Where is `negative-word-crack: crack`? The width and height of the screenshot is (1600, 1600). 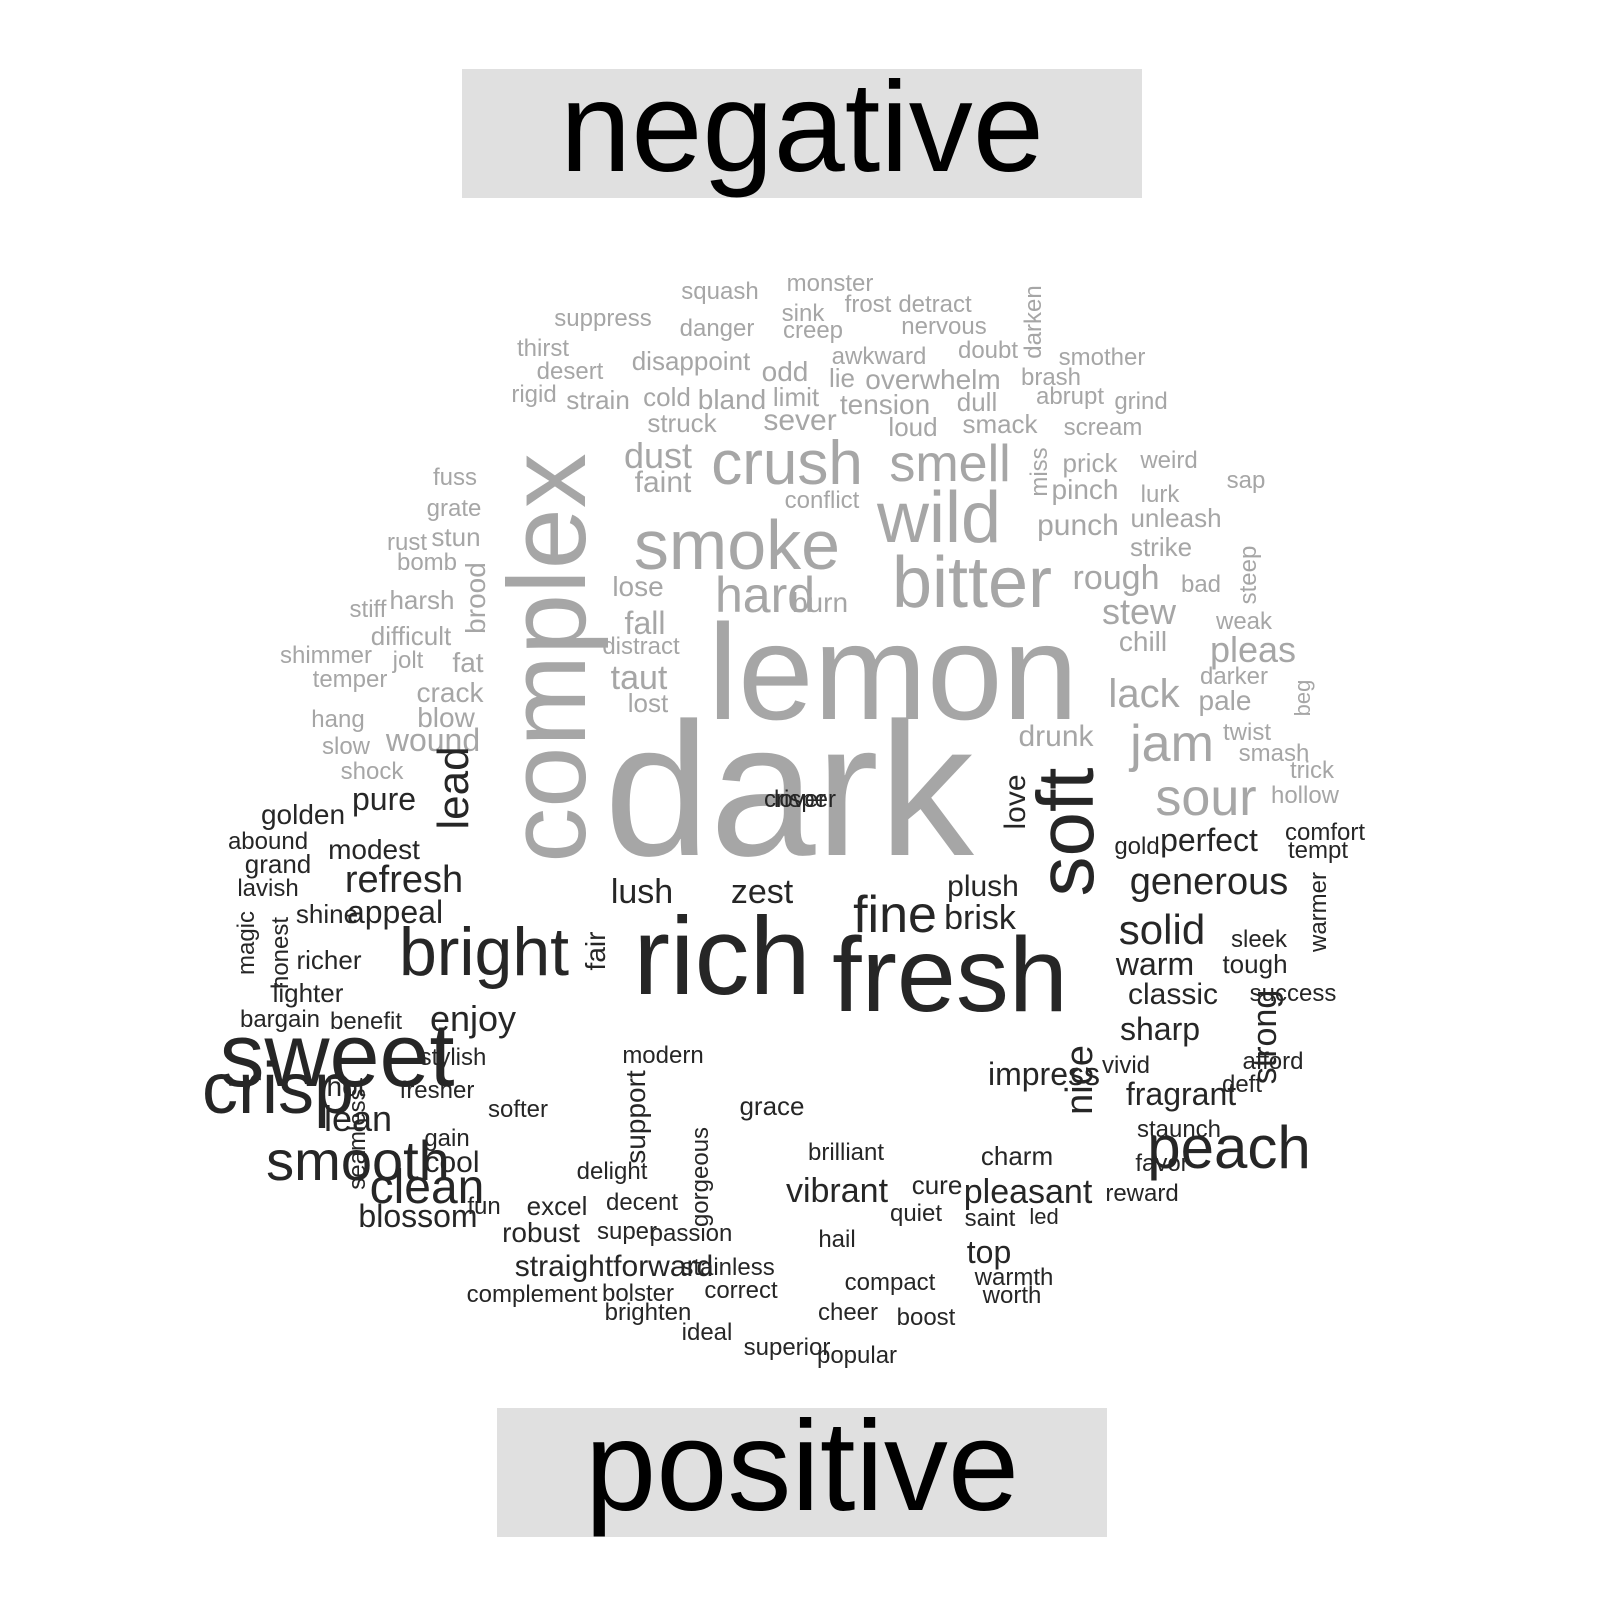
negative-word-crack: crack is located at coordinates (450, 692).